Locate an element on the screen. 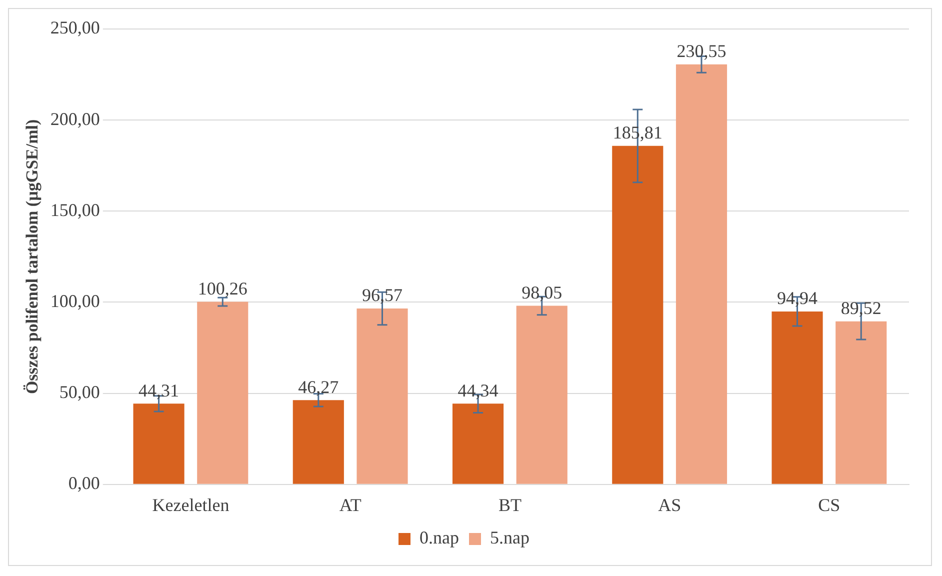 The image size is (942, 576). data-label: 230,55 is located at coordinates (701, 51).